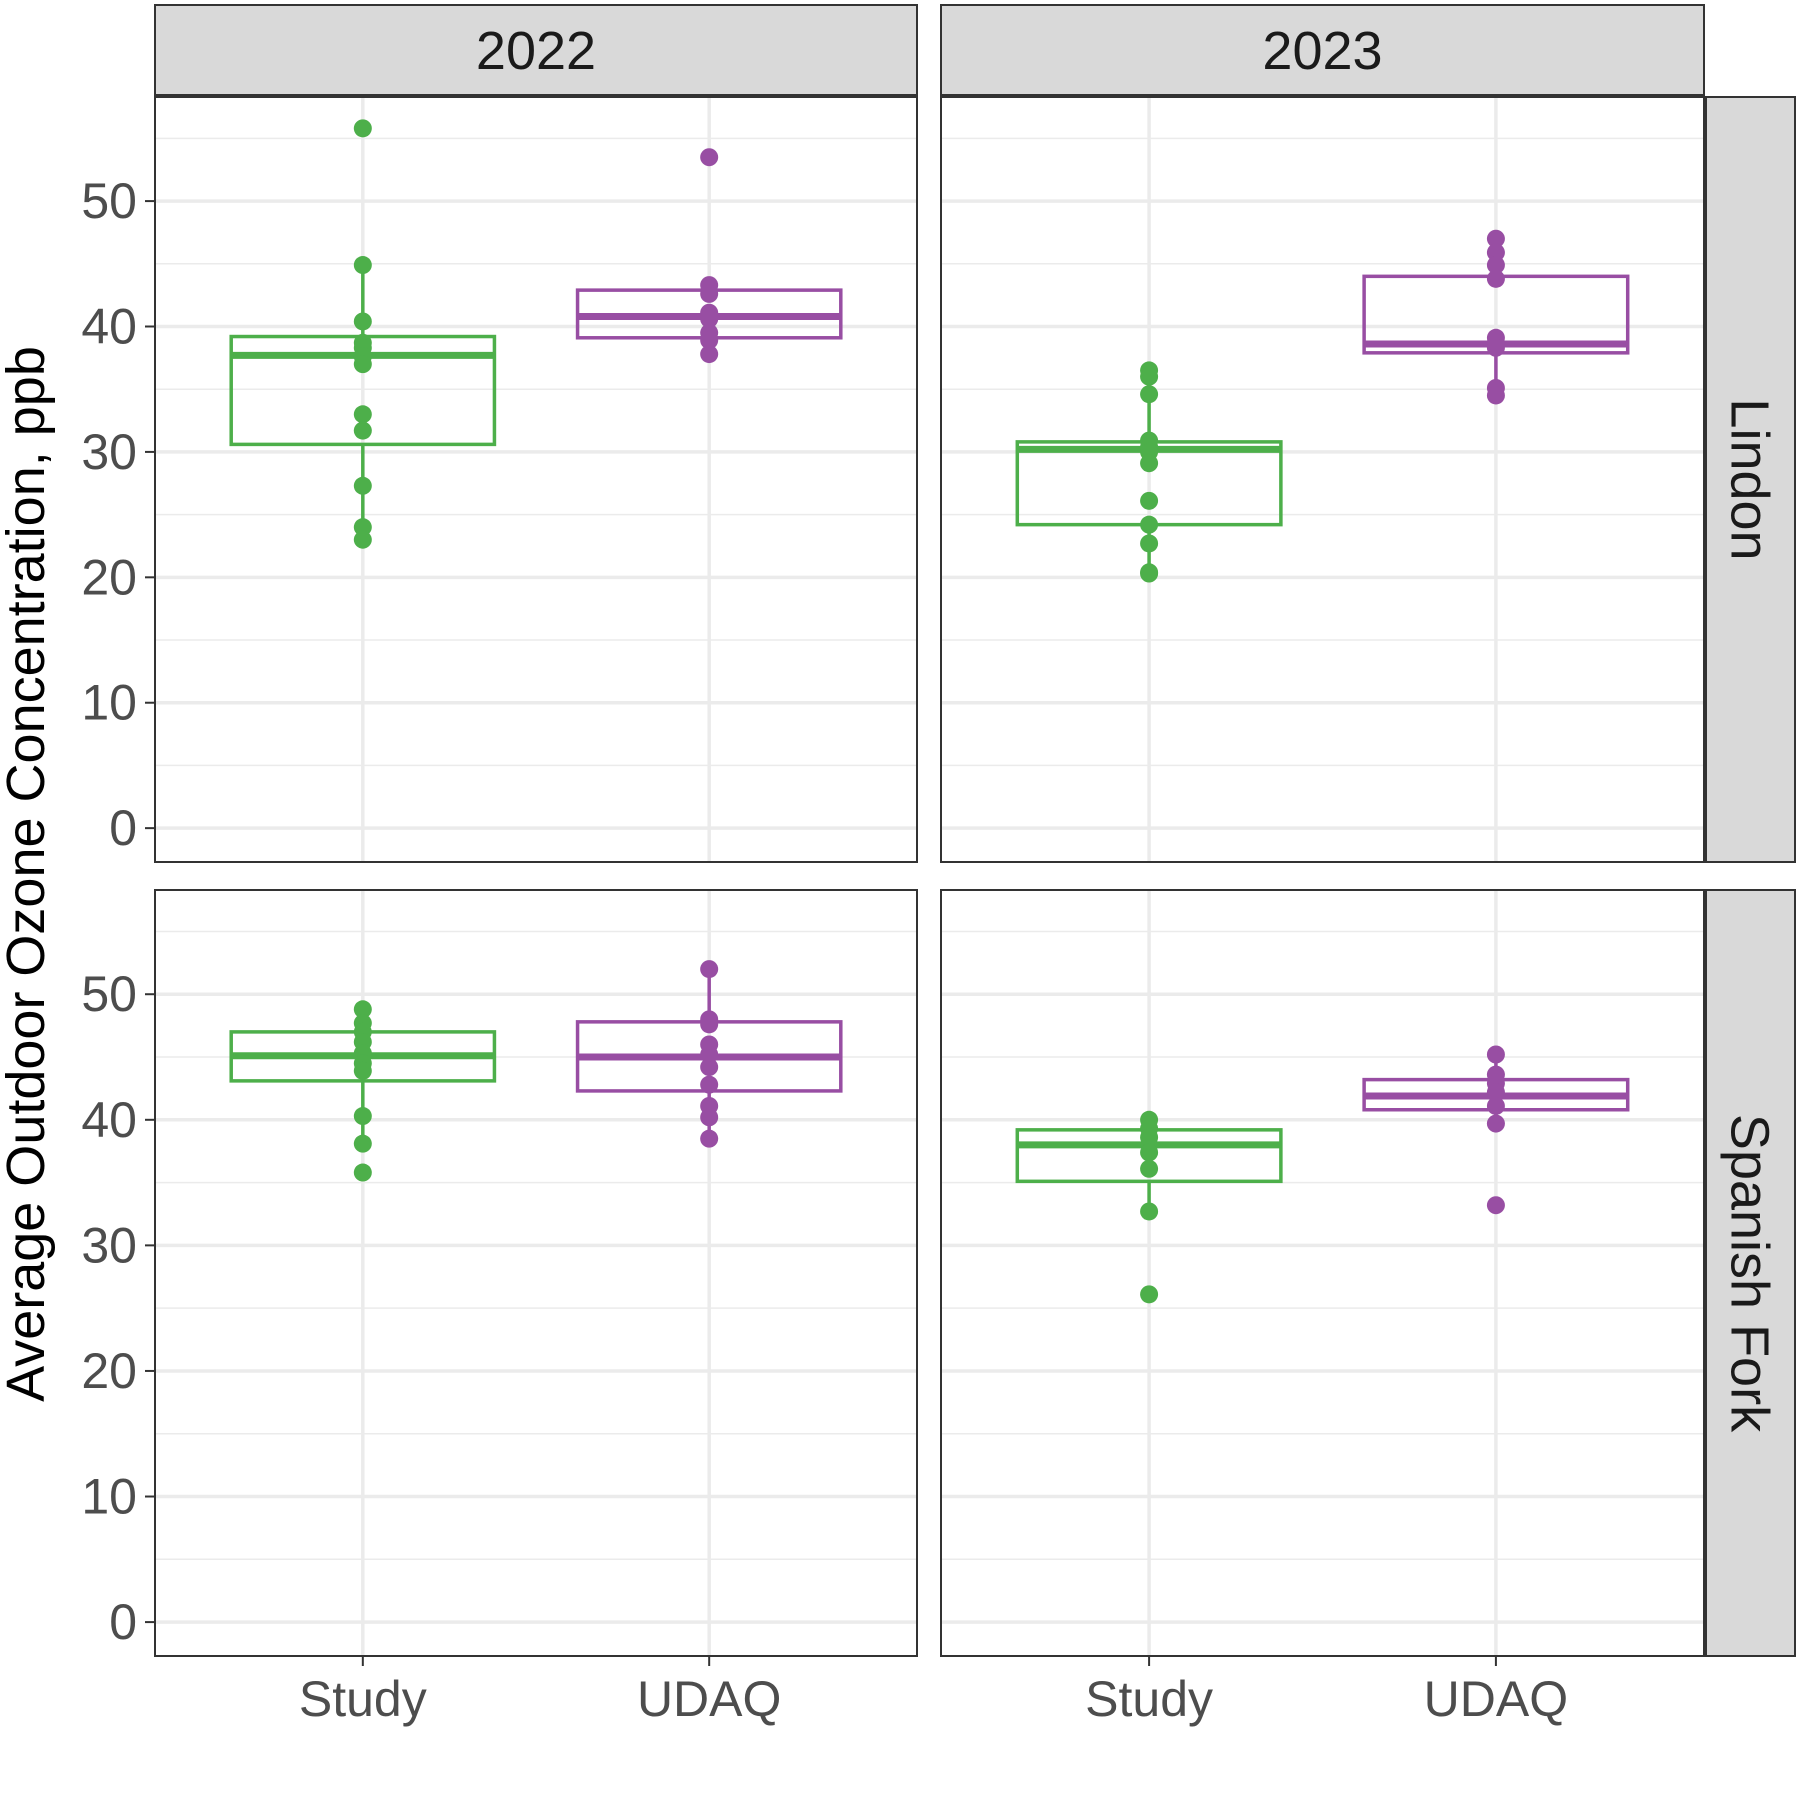 The height and width of the screenshot is (1800, 1800). I want to click on strip-site-lindon: Lindon, so click(1750, 479).